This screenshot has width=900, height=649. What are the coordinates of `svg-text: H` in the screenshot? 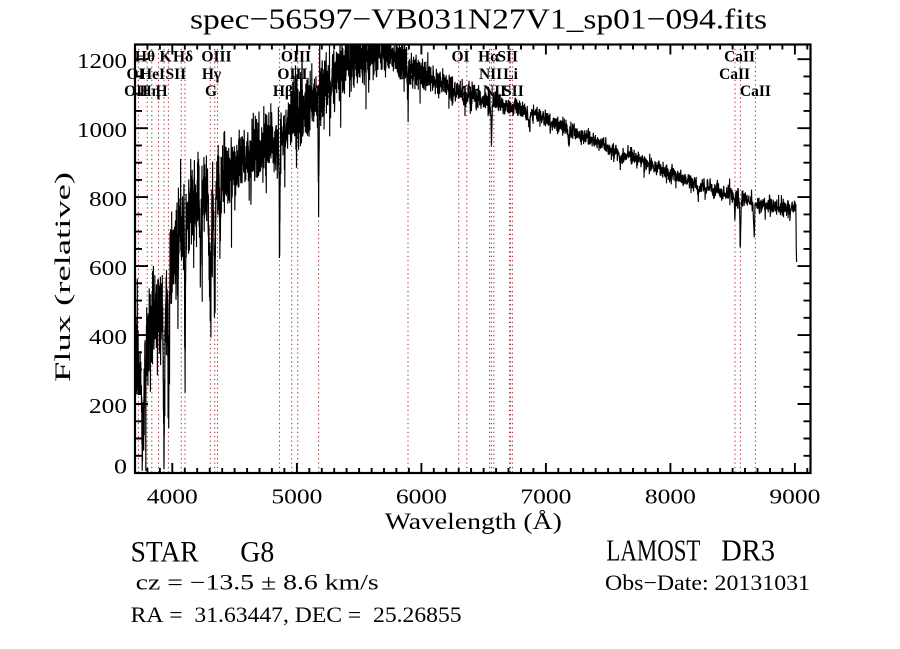 It's located at (161, 91).